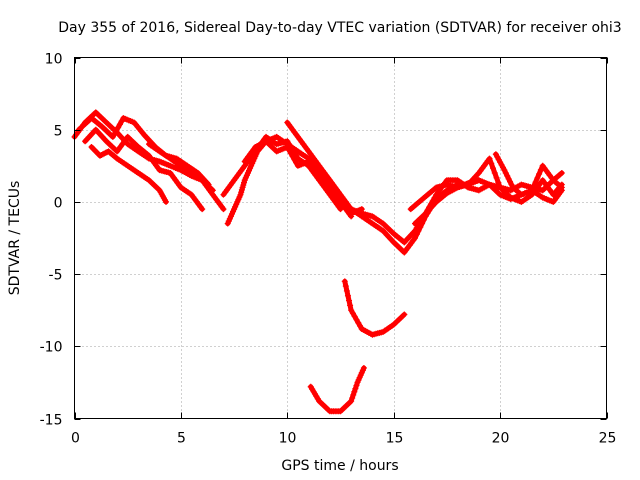 Image resolution: width=640 pixels, height=480 pixels. I want to click on x-tick-label: 10, so click(288, 439).